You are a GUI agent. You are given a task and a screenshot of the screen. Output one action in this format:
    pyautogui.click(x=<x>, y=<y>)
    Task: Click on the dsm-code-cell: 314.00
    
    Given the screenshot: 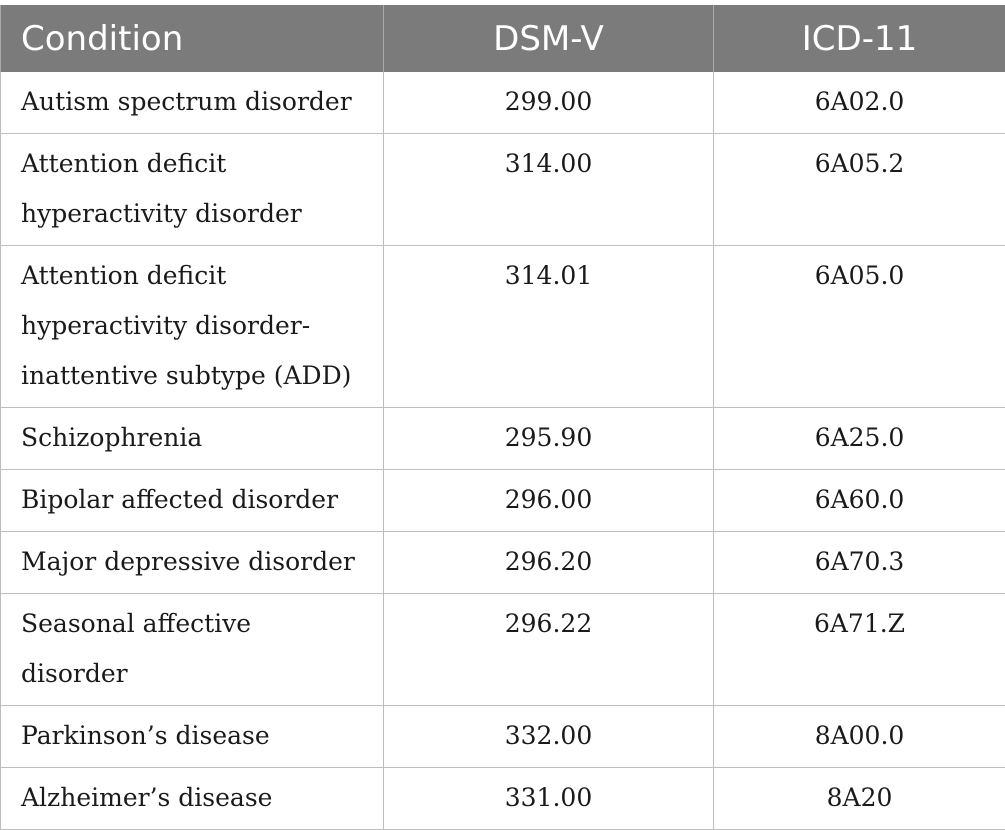 What is the action you would take?
    pyautogui.click(x=549, y=190)
    